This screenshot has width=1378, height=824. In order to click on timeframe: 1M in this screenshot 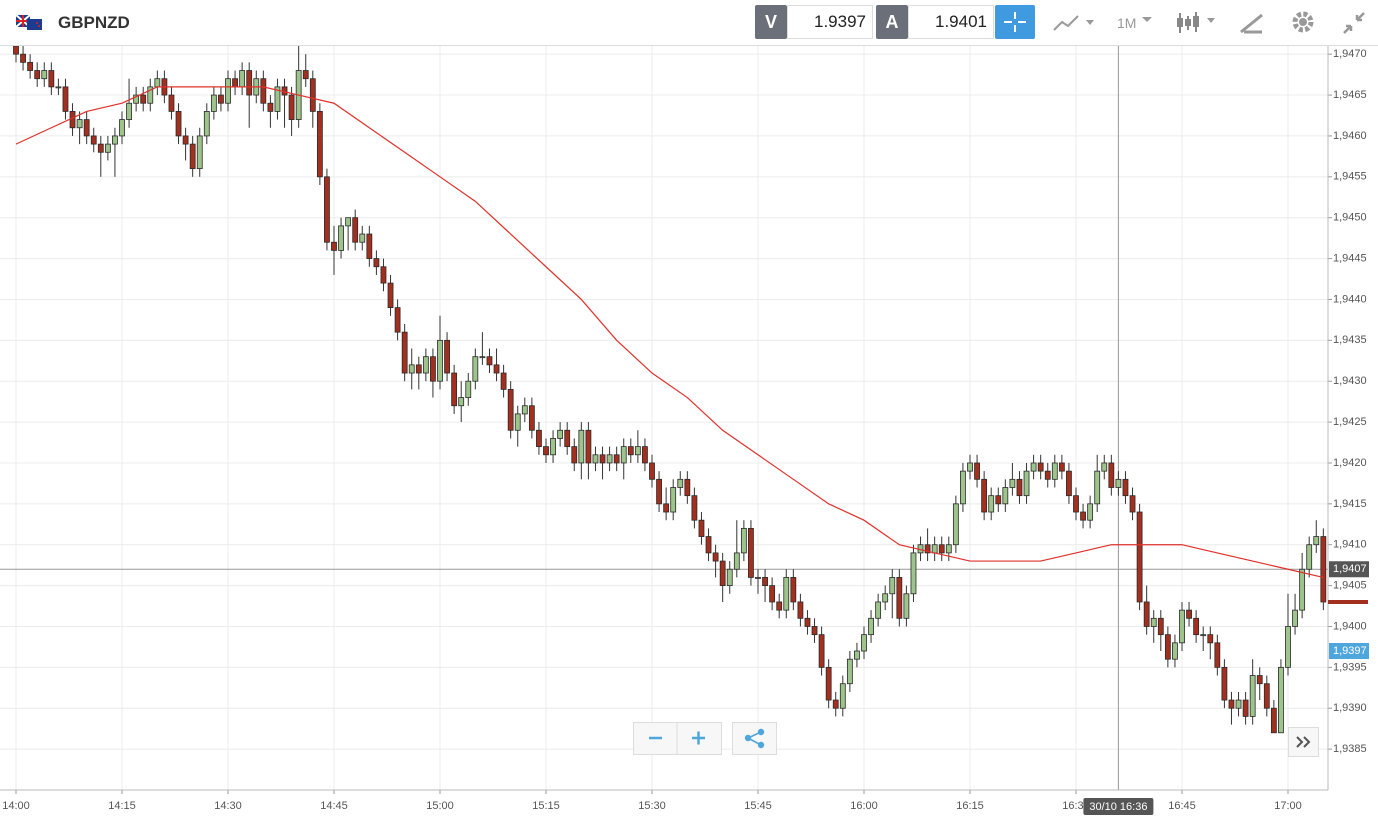, I will do `click(1127, 23)`.